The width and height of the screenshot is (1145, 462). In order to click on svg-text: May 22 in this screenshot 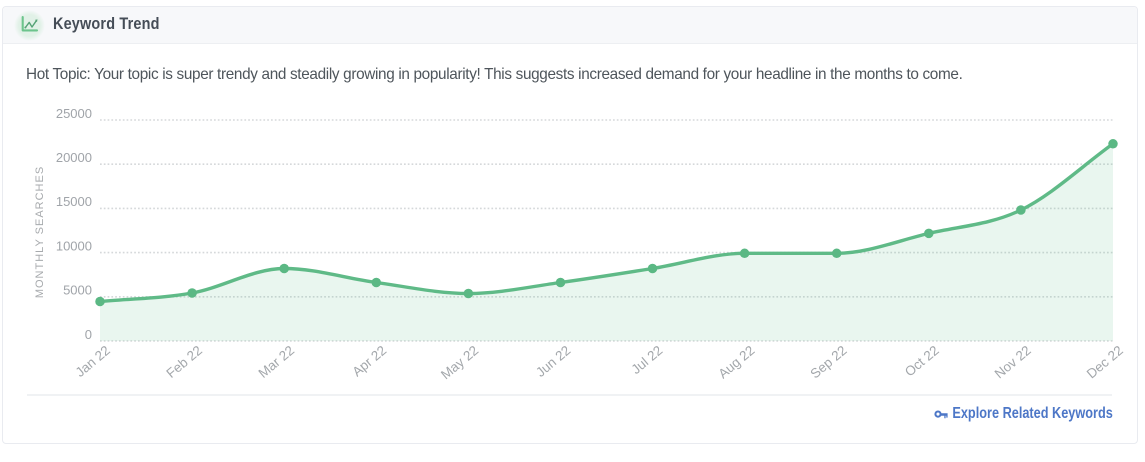, I will do `click(459, 363)`.